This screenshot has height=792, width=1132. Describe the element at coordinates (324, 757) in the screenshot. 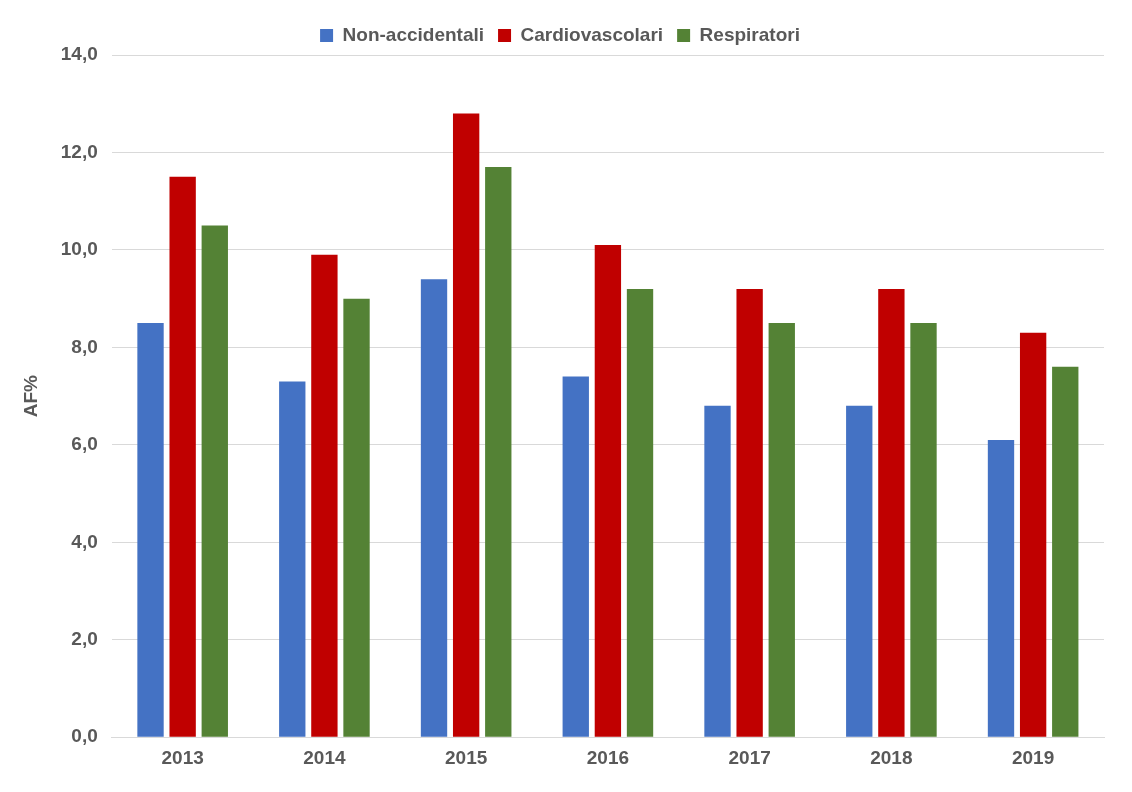

I see `x-tick-label: 2014` at that location.